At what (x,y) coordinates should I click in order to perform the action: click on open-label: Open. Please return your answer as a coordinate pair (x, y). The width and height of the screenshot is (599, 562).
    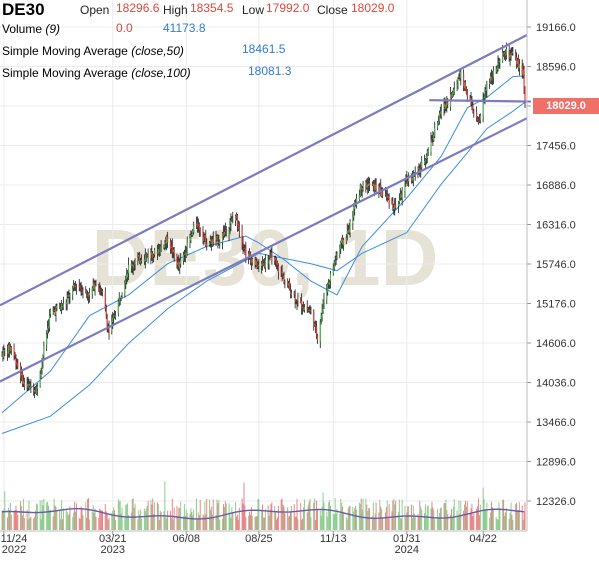
    Looking at the image, I should click on (95, 10).